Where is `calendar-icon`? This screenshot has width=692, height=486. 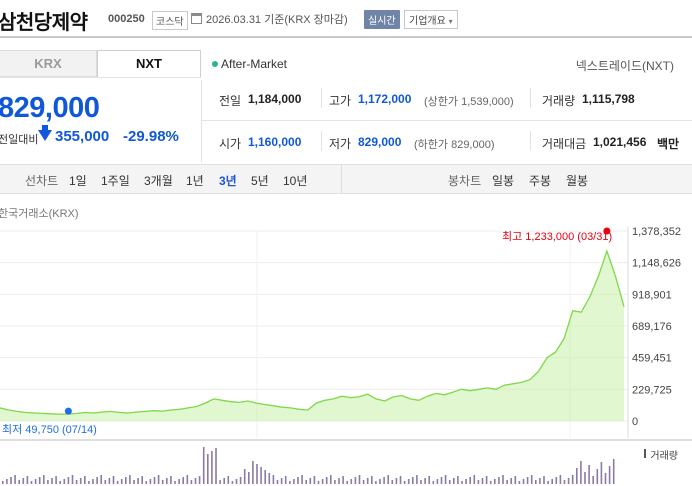 calendar-icon is located at coordinates (196, 18).